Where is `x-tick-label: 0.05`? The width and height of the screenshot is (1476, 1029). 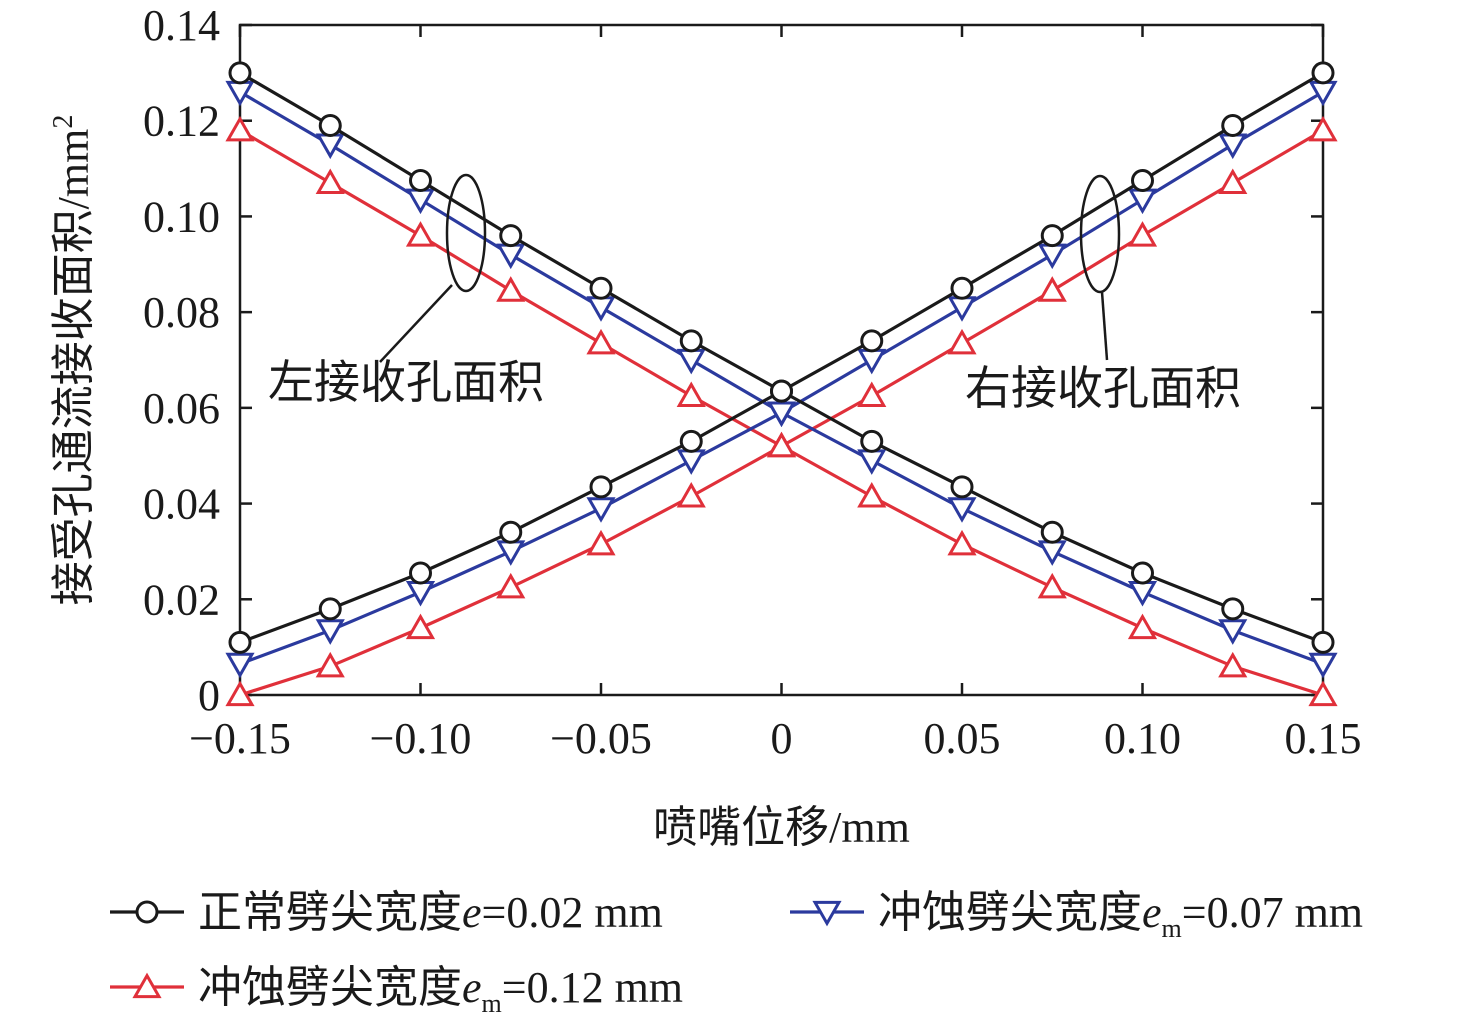 x-tick-label: 0.05 is located at coordinates (962, 738).